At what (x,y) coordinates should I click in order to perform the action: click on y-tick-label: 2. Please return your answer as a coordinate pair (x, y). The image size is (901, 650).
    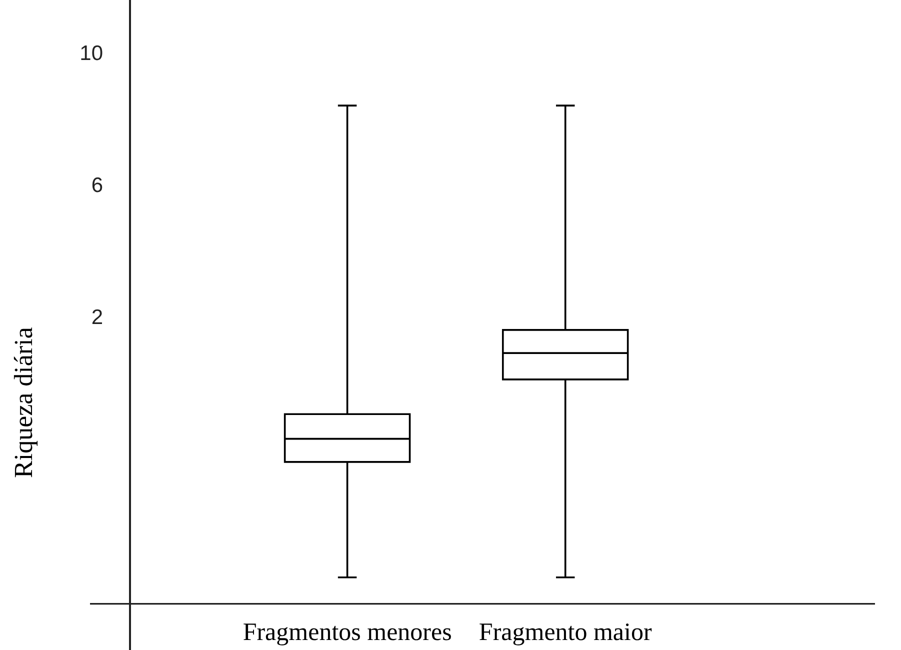
    Looking at the image, I should click on (97, 318).